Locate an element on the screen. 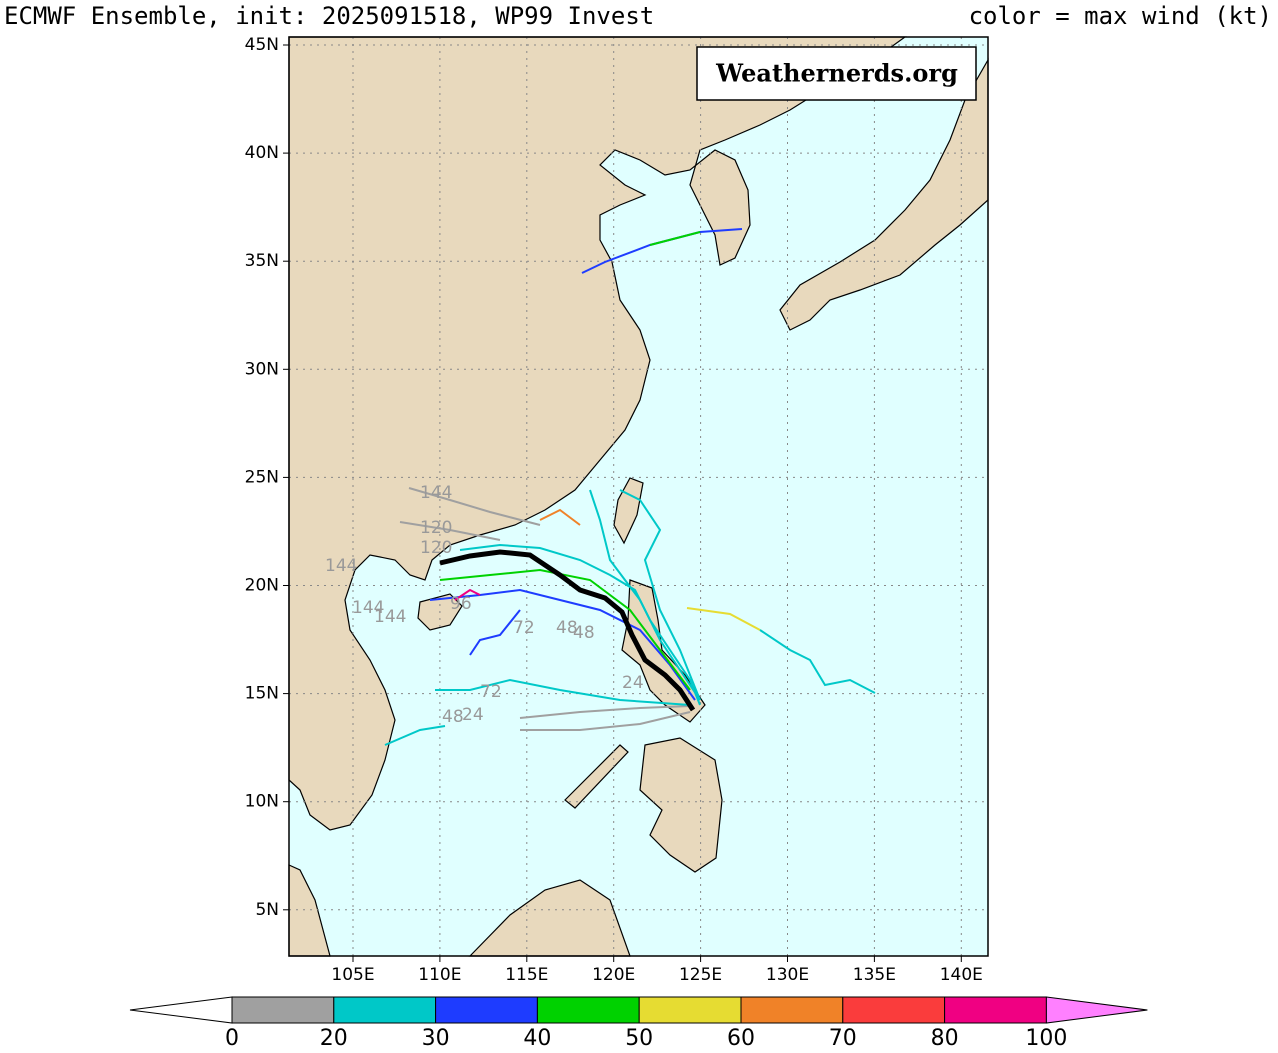 The width and height of the screenshot is (1278, 1053). watermark: Weathernerds.org is located at coordinates (836, 73).